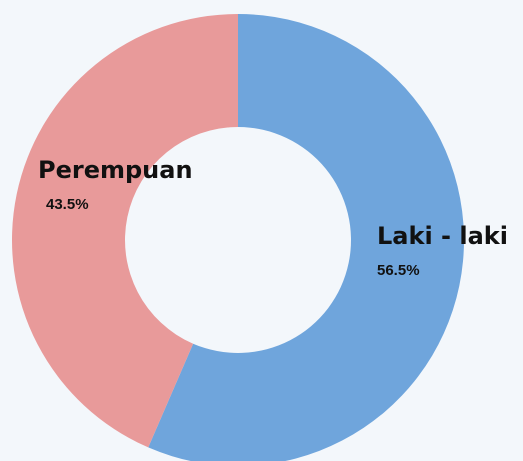 The width and height of the screenshot is (523, 461). What do you see at coordinates (398, 270) in the screenshot?
I see `value-label: 56.5%` at bounding box center [398, 270].